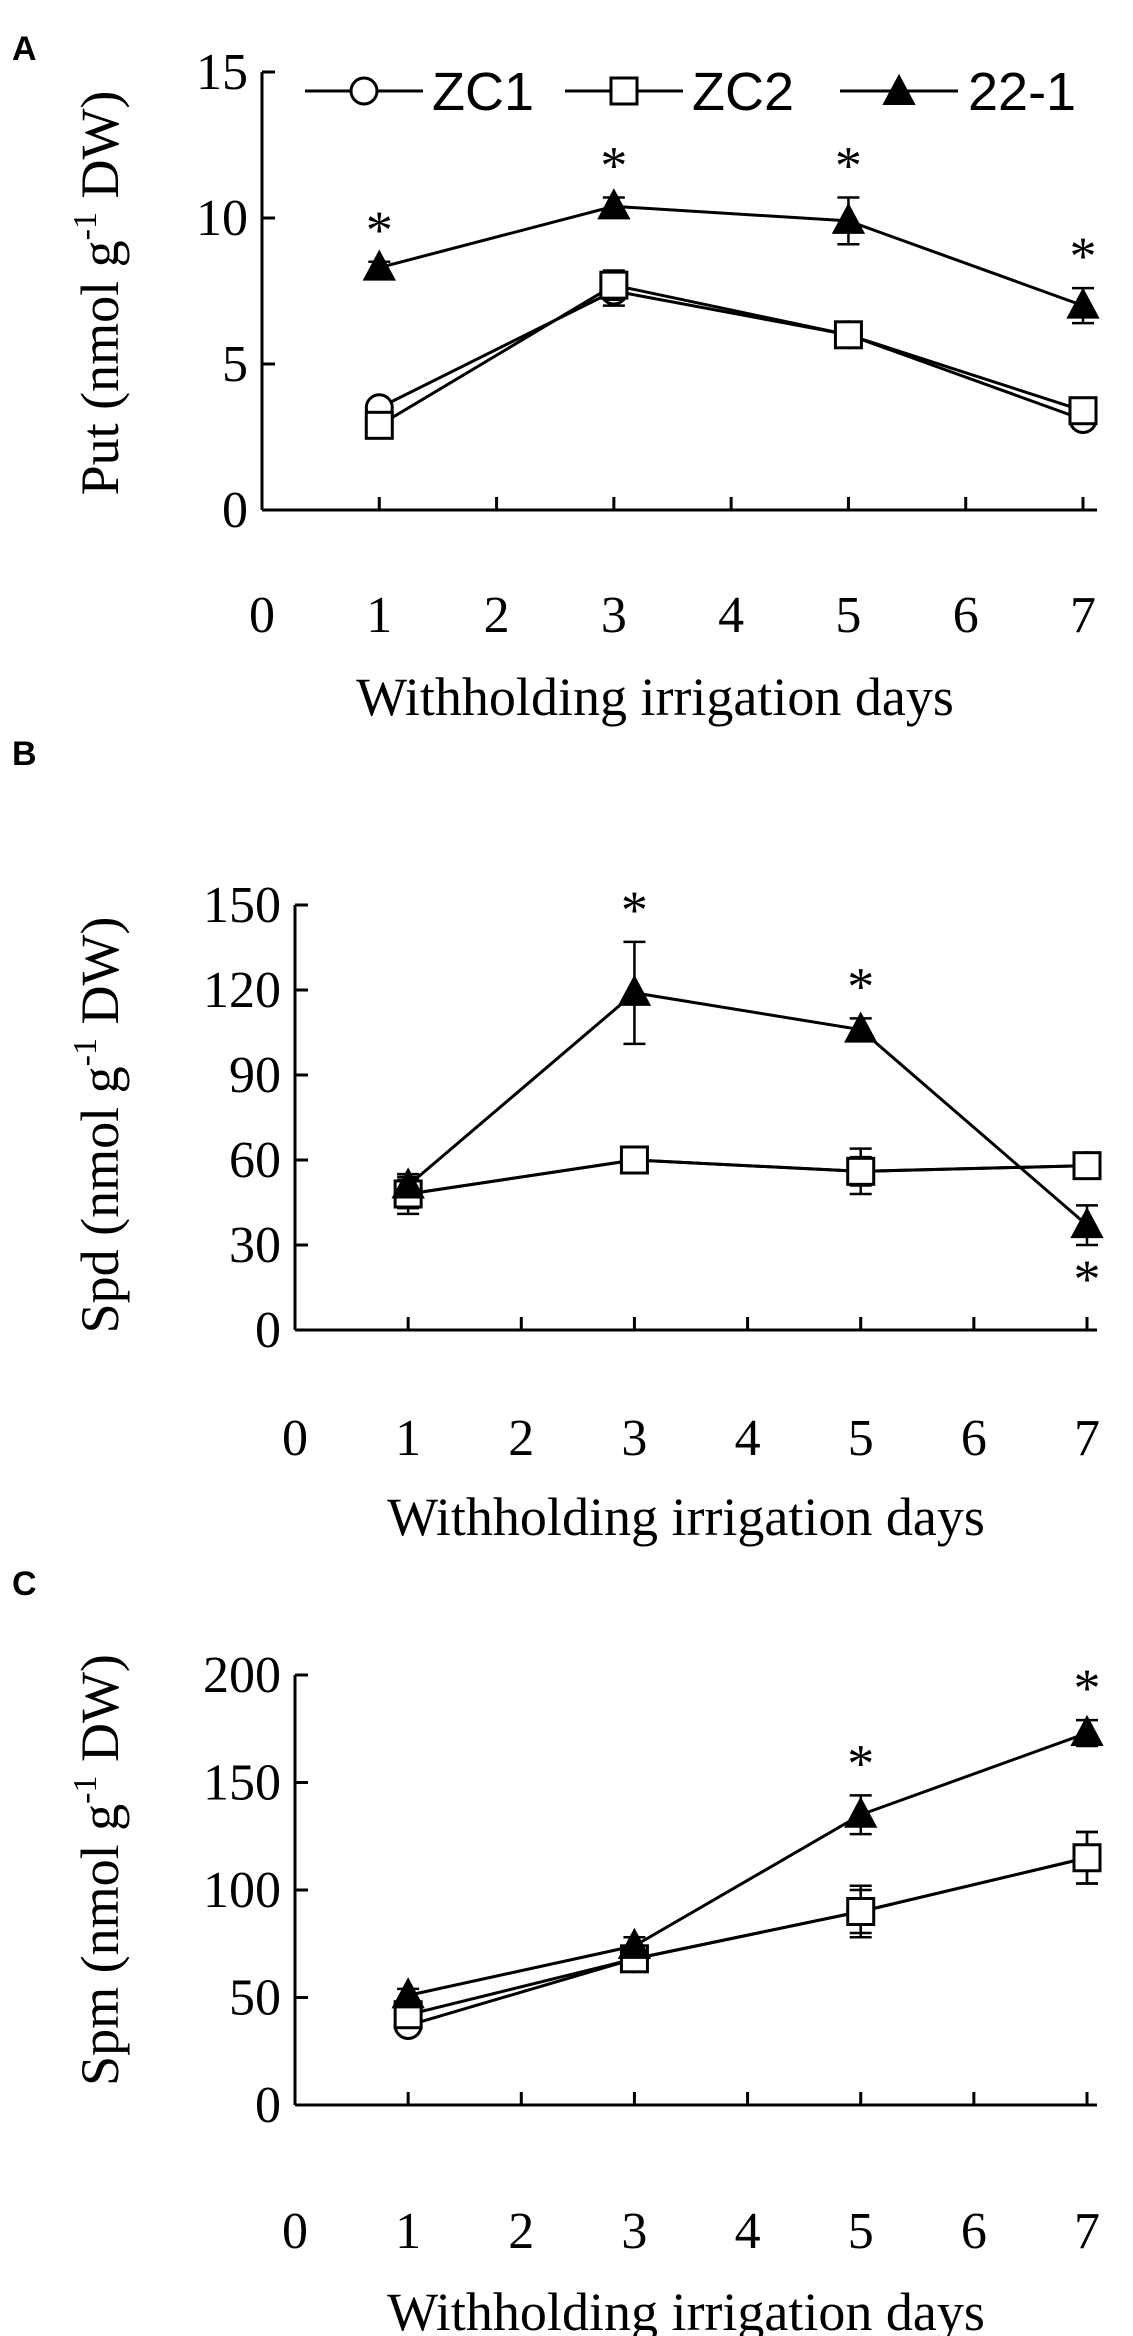  I want to click on legend-zc1-label: ZC1, so click(483, 92).